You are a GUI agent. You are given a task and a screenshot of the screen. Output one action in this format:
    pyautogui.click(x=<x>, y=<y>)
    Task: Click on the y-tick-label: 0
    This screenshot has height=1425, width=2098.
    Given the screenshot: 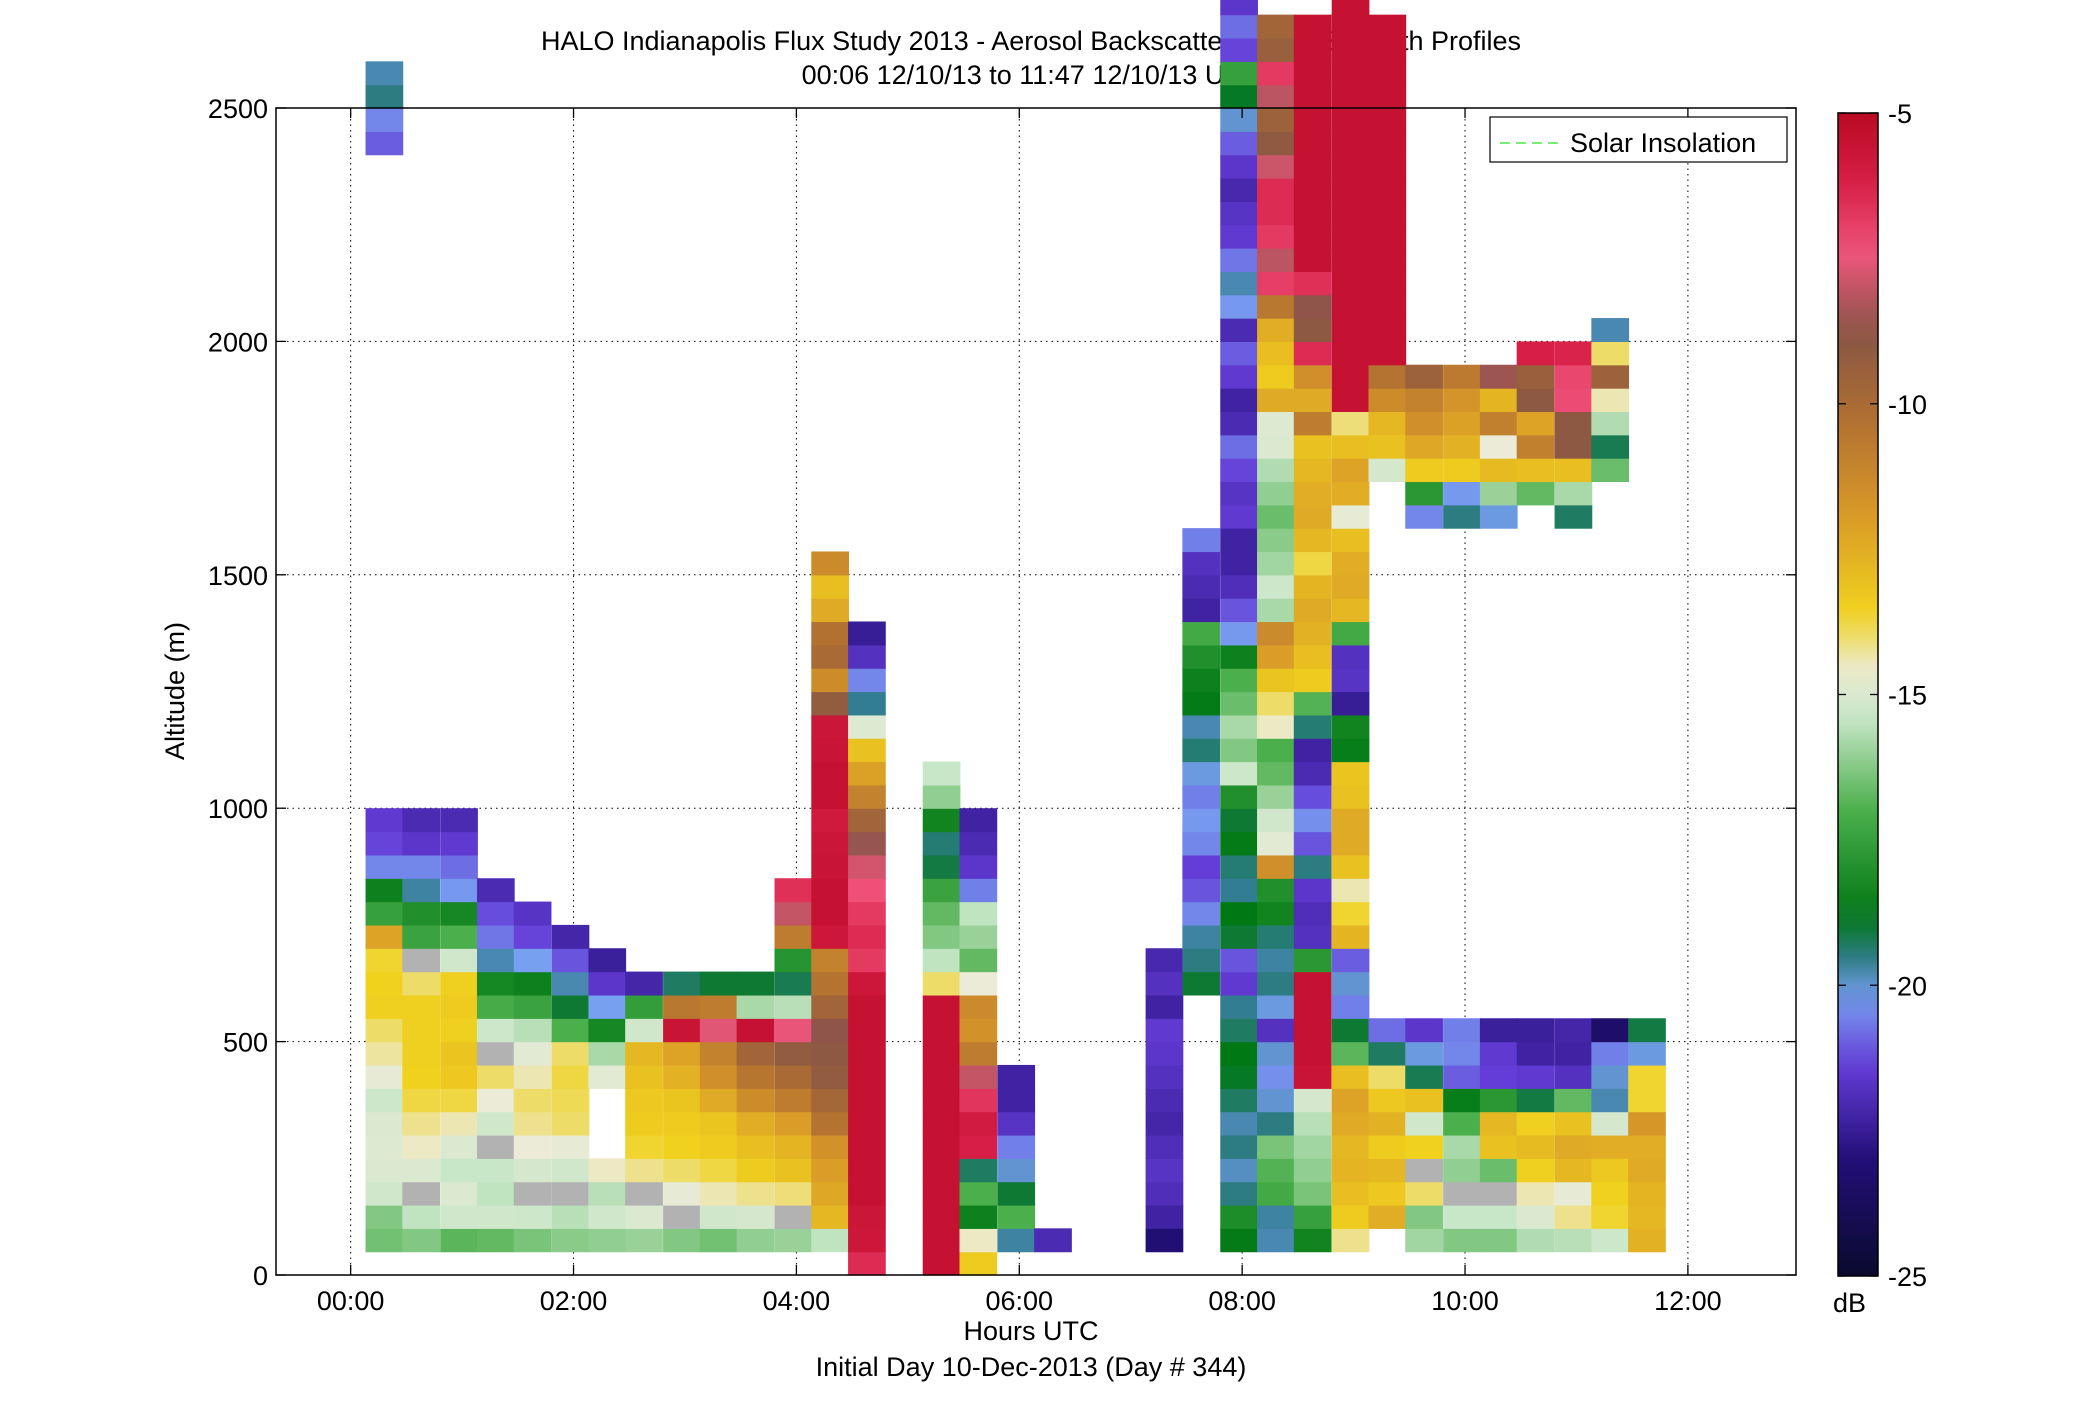 What is the action you would take?
    pyautogui.click(x=260, y=1276)
    